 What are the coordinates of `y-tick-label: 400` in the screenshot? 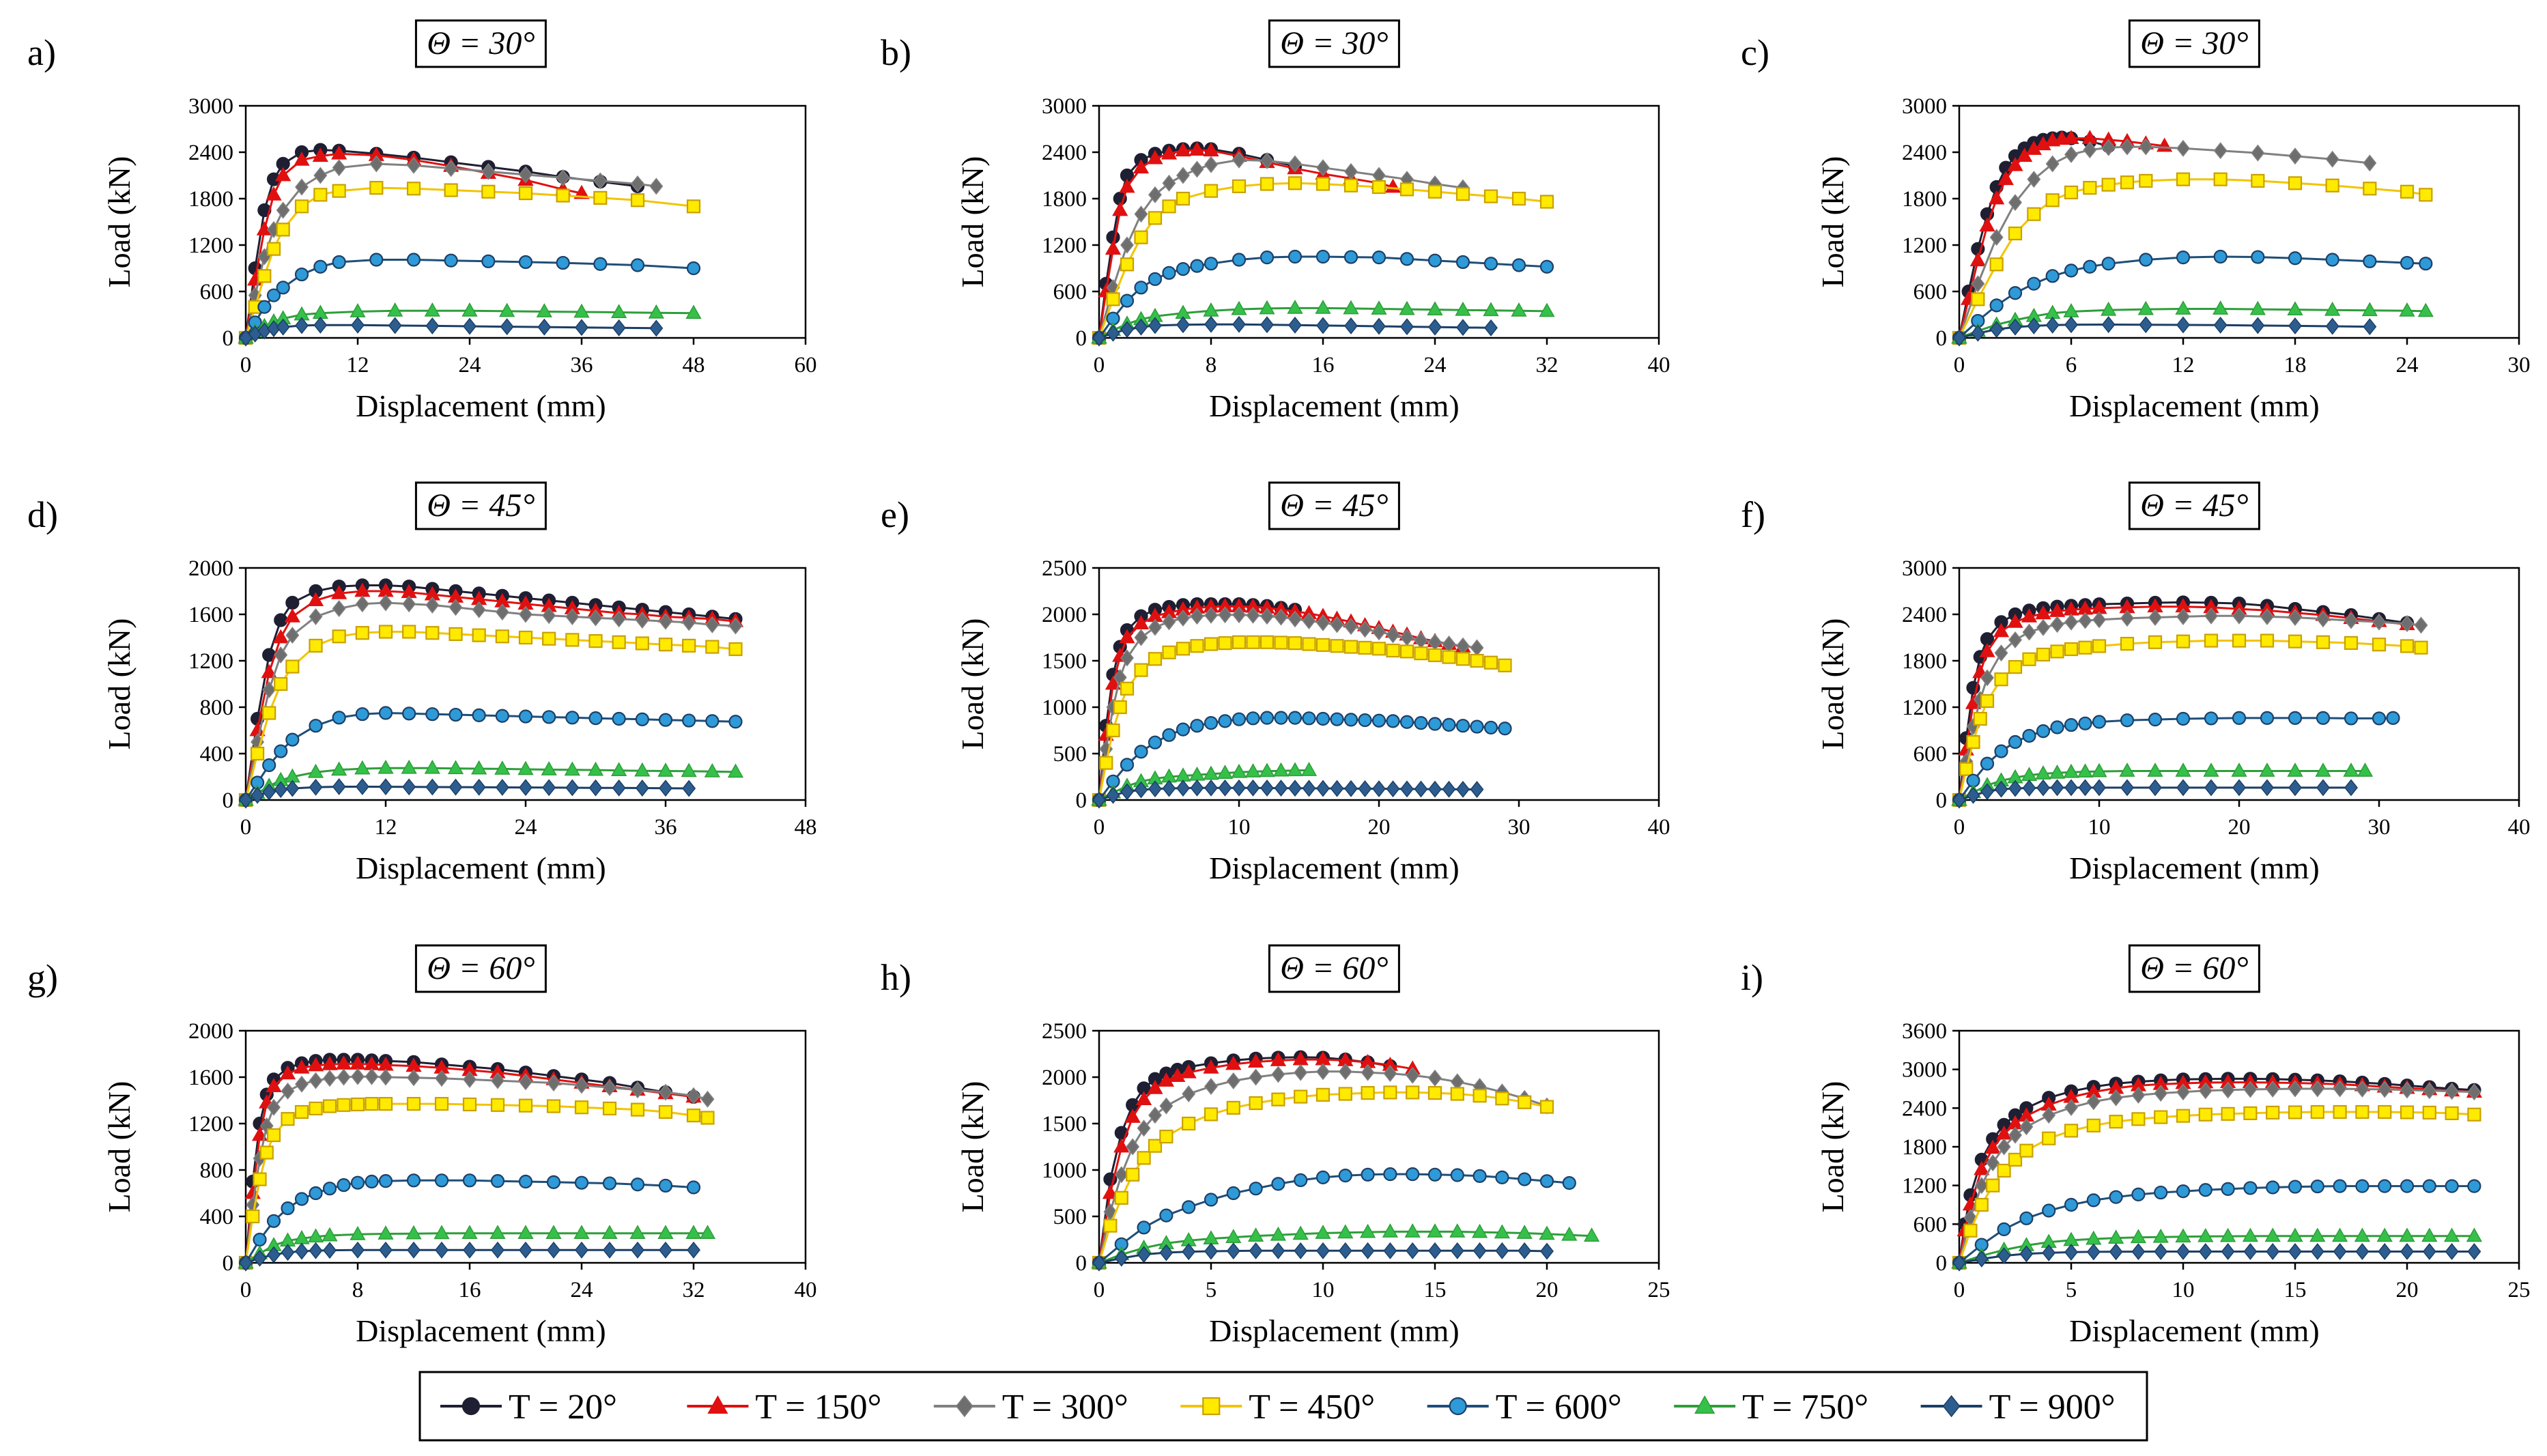 It's located at (217, 754).